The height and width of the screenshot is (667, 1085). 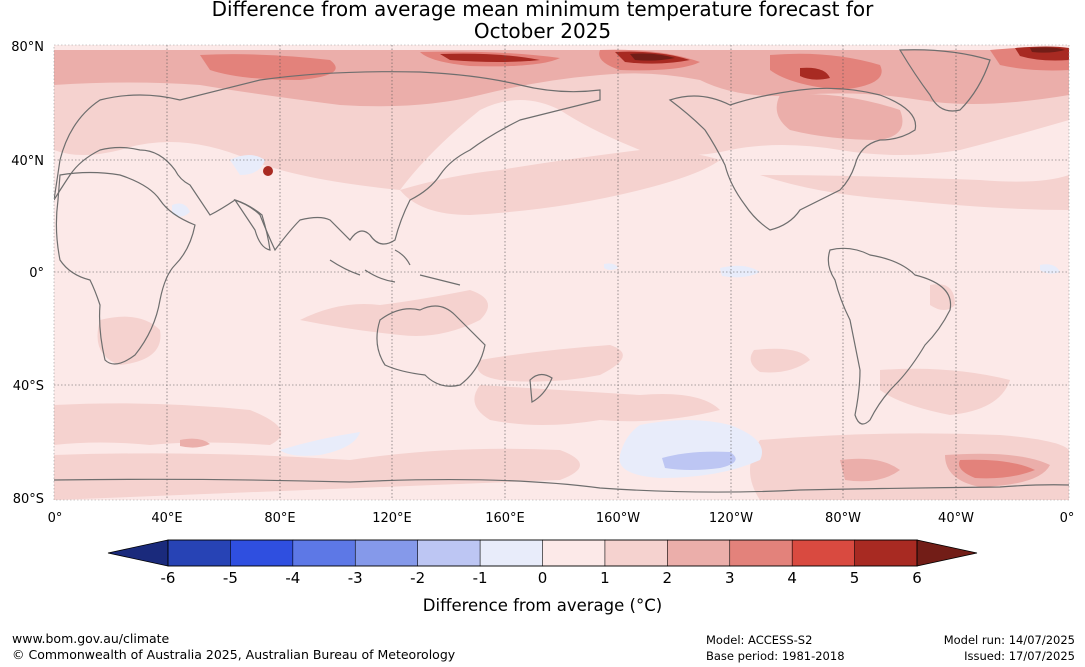 What do you see at coordinates (480, 578) in the screenshot?
I see `colorbar-tick-label: -1` at bounding box center [480, 578].